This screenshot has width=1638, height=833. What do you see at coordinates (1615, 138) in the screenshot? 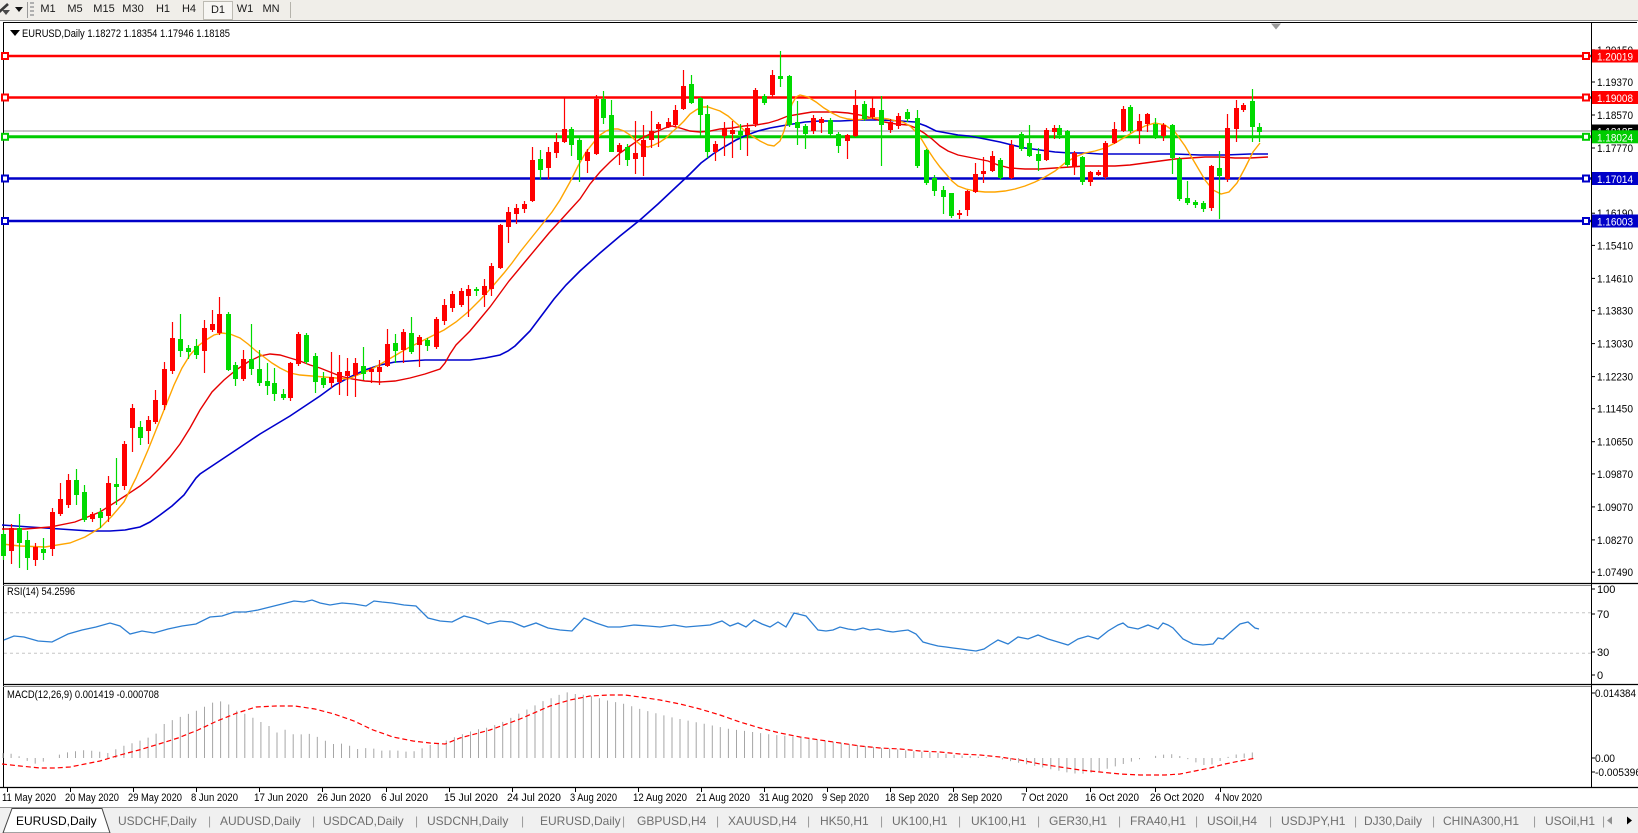
I see `svg-text: 1.18024` at bounding box center [1615, 138].